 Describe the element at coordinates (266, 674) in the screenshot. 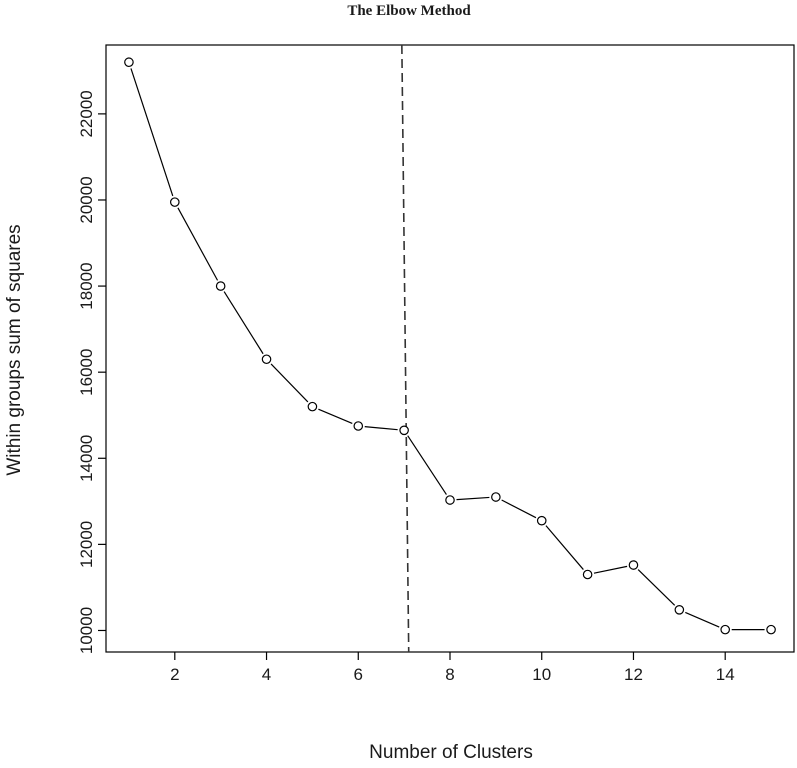

I see `x-tick-label: 4` at that location.